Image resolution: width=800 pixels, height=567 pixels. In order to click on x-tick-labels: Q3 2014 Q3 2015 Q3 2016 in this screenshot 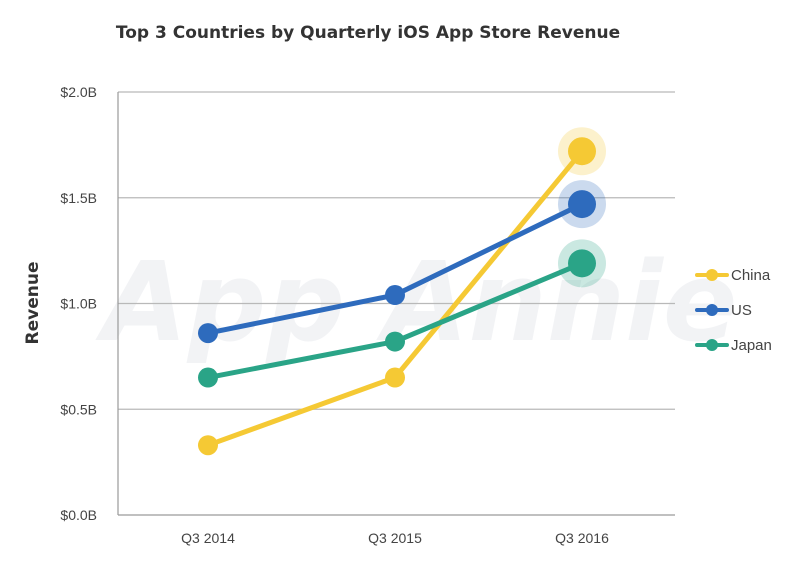, I will do `click(395, 538)`.